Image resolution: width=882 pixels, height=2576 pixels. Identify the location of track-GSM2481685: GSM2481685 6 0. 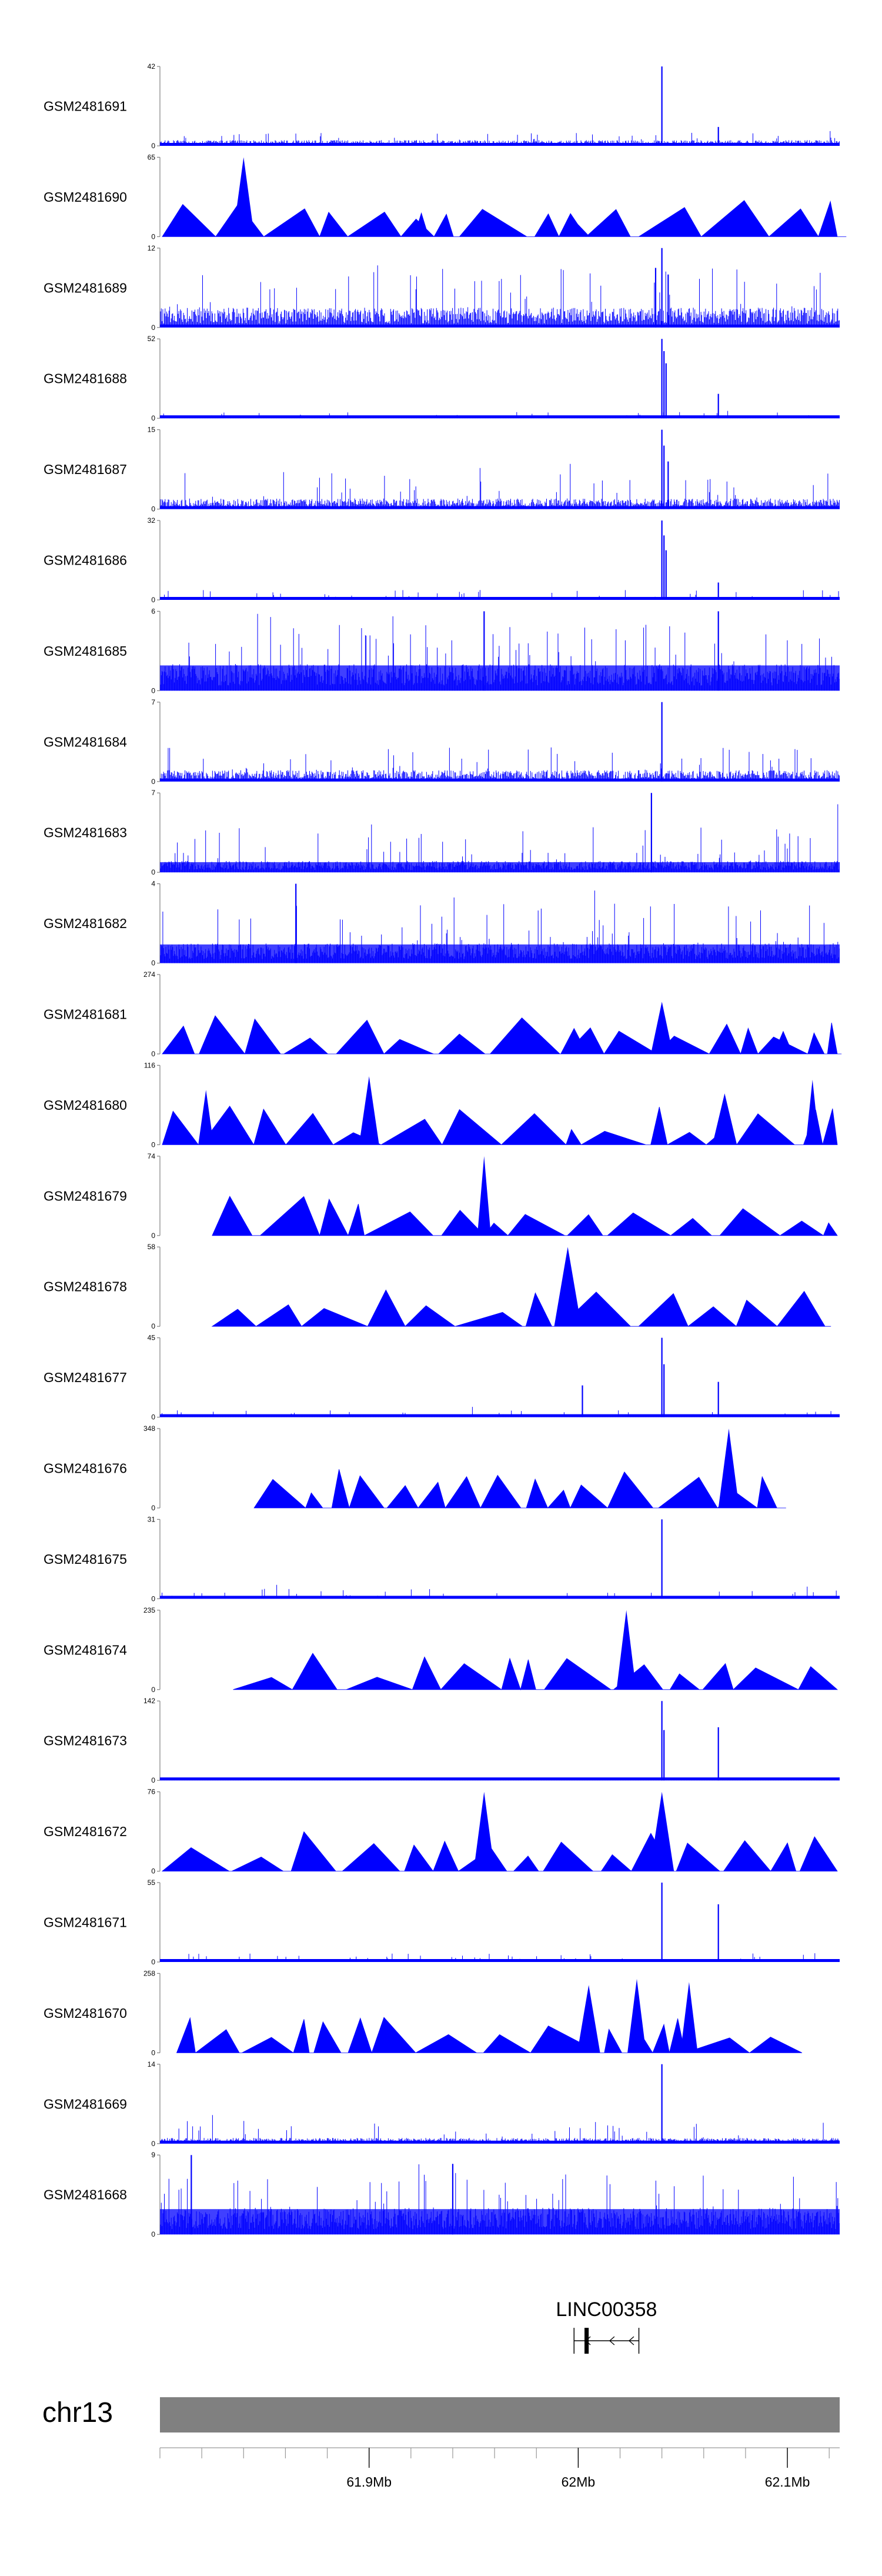
(442, 651).